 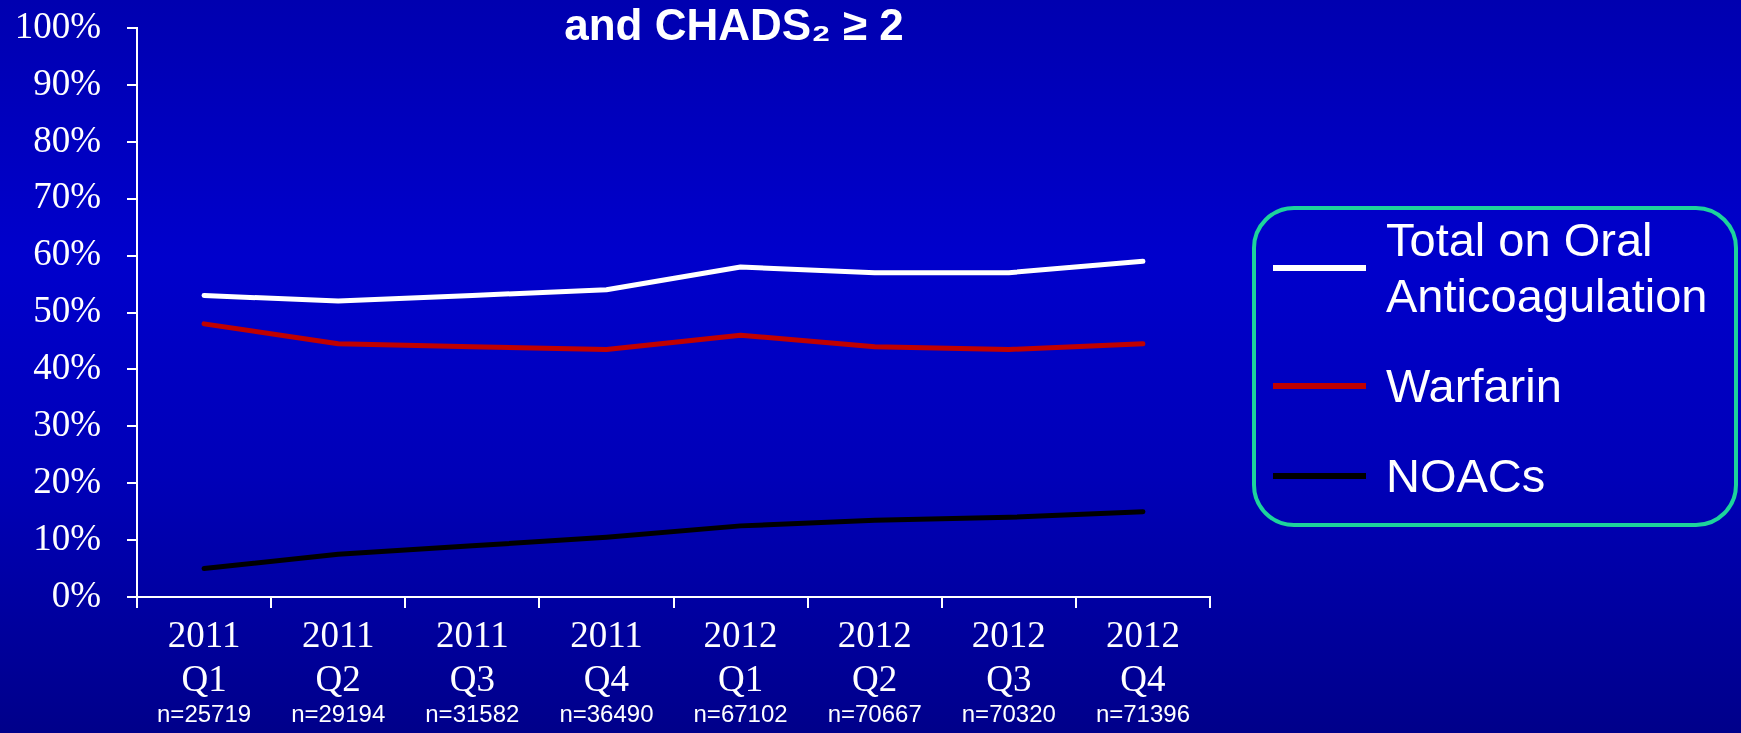 What do you see at coordinates (1547, 268) in the screenshot?
I see `legend-label: Total on Oral Anticoagulation` at bounding box center [1547, 268].